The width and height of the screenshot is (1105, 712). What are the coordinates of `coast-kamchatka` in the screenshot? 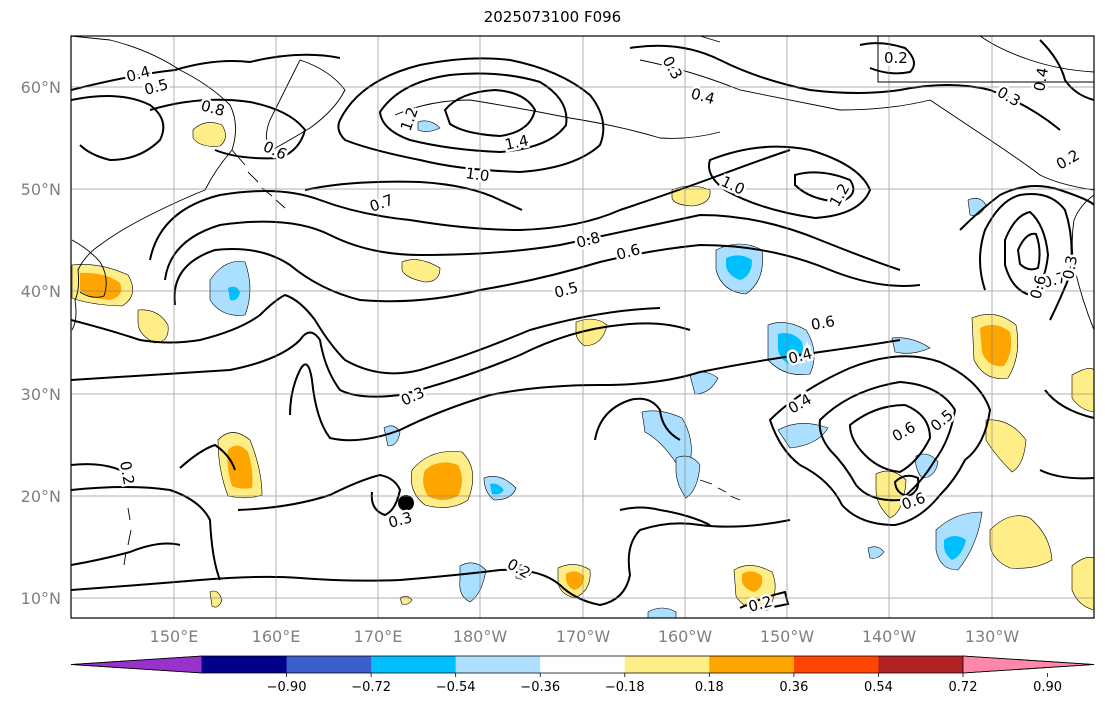 It's located at (306, 105).